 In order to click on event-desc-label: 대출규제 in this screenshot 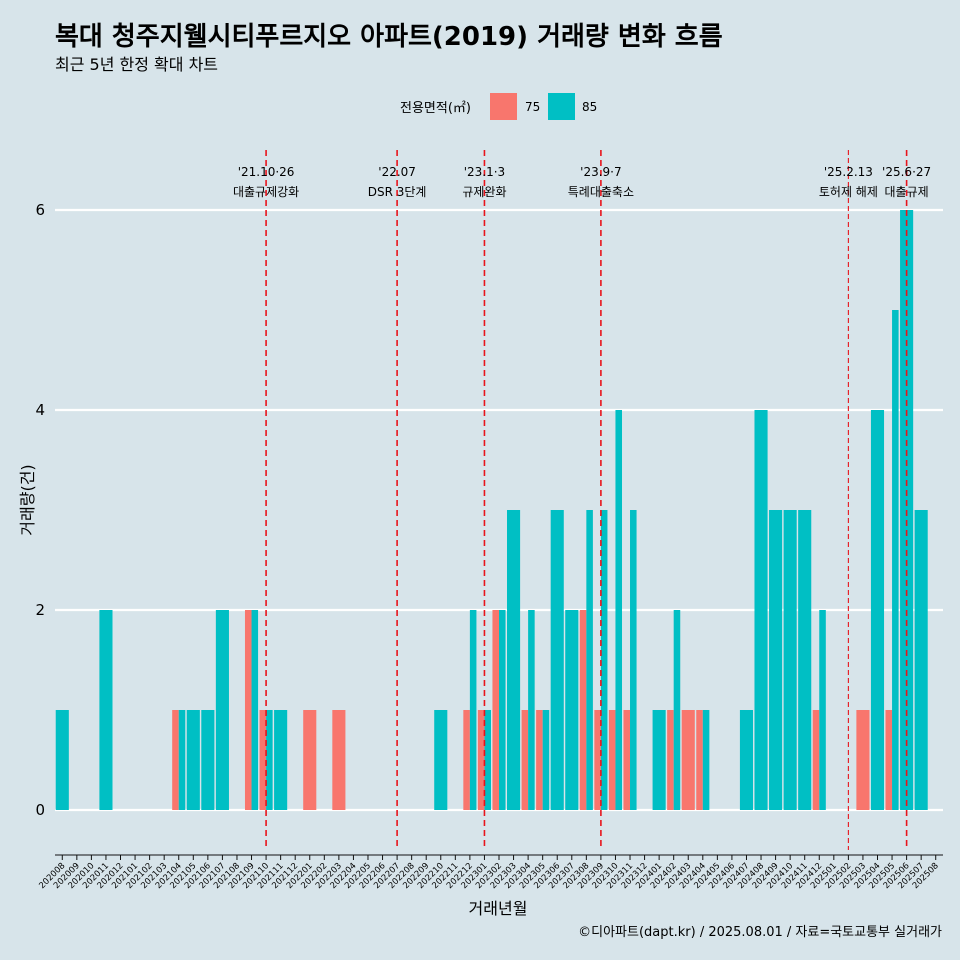, I will do `click(907, 192)`.